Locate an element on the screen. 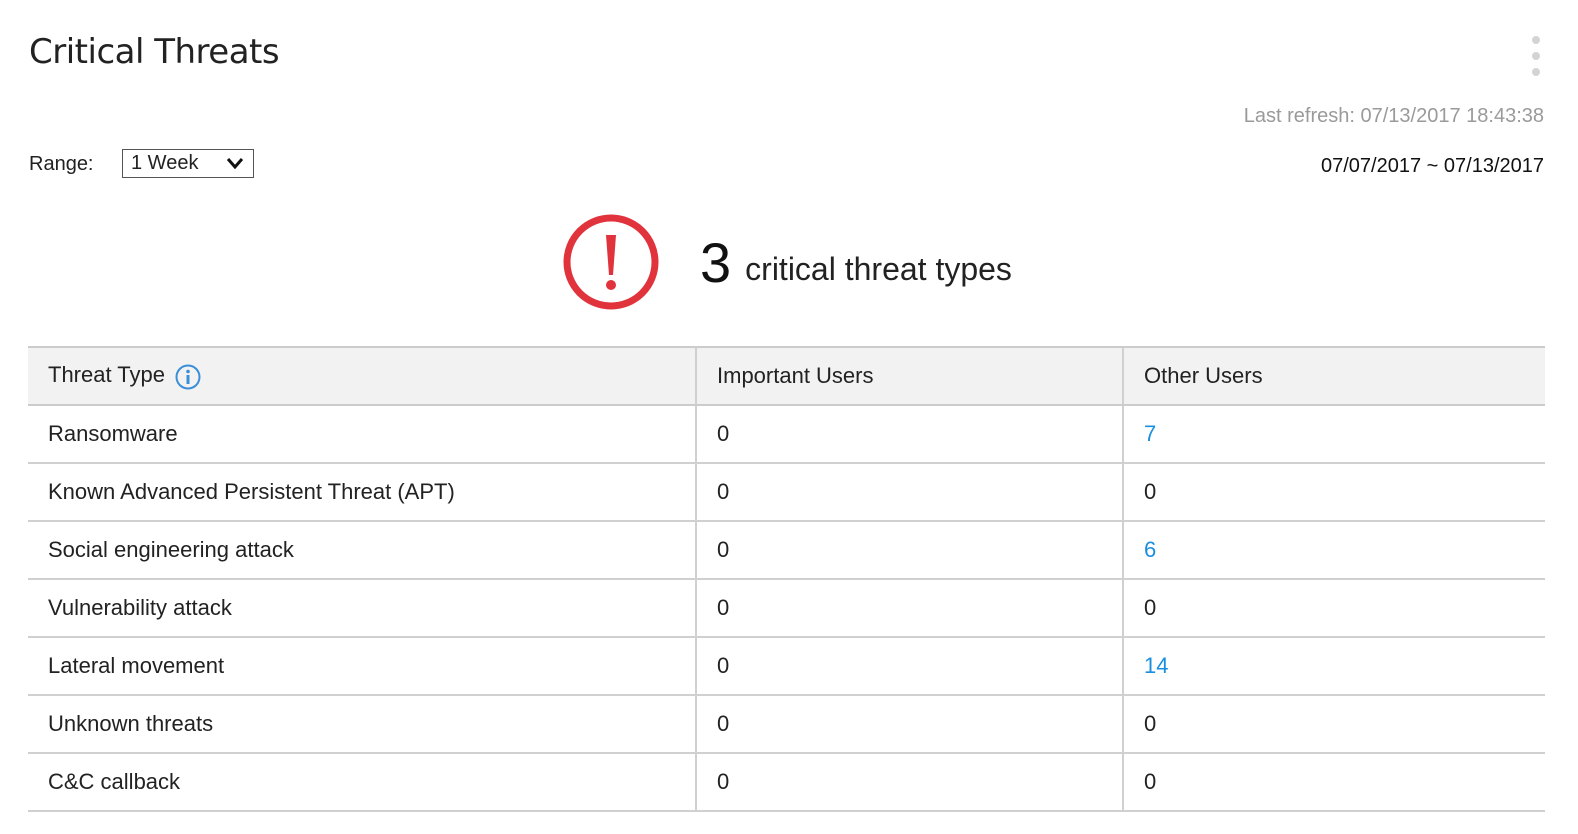  threat-type-cell: Unknown threats is located at coordinates (362, 724).